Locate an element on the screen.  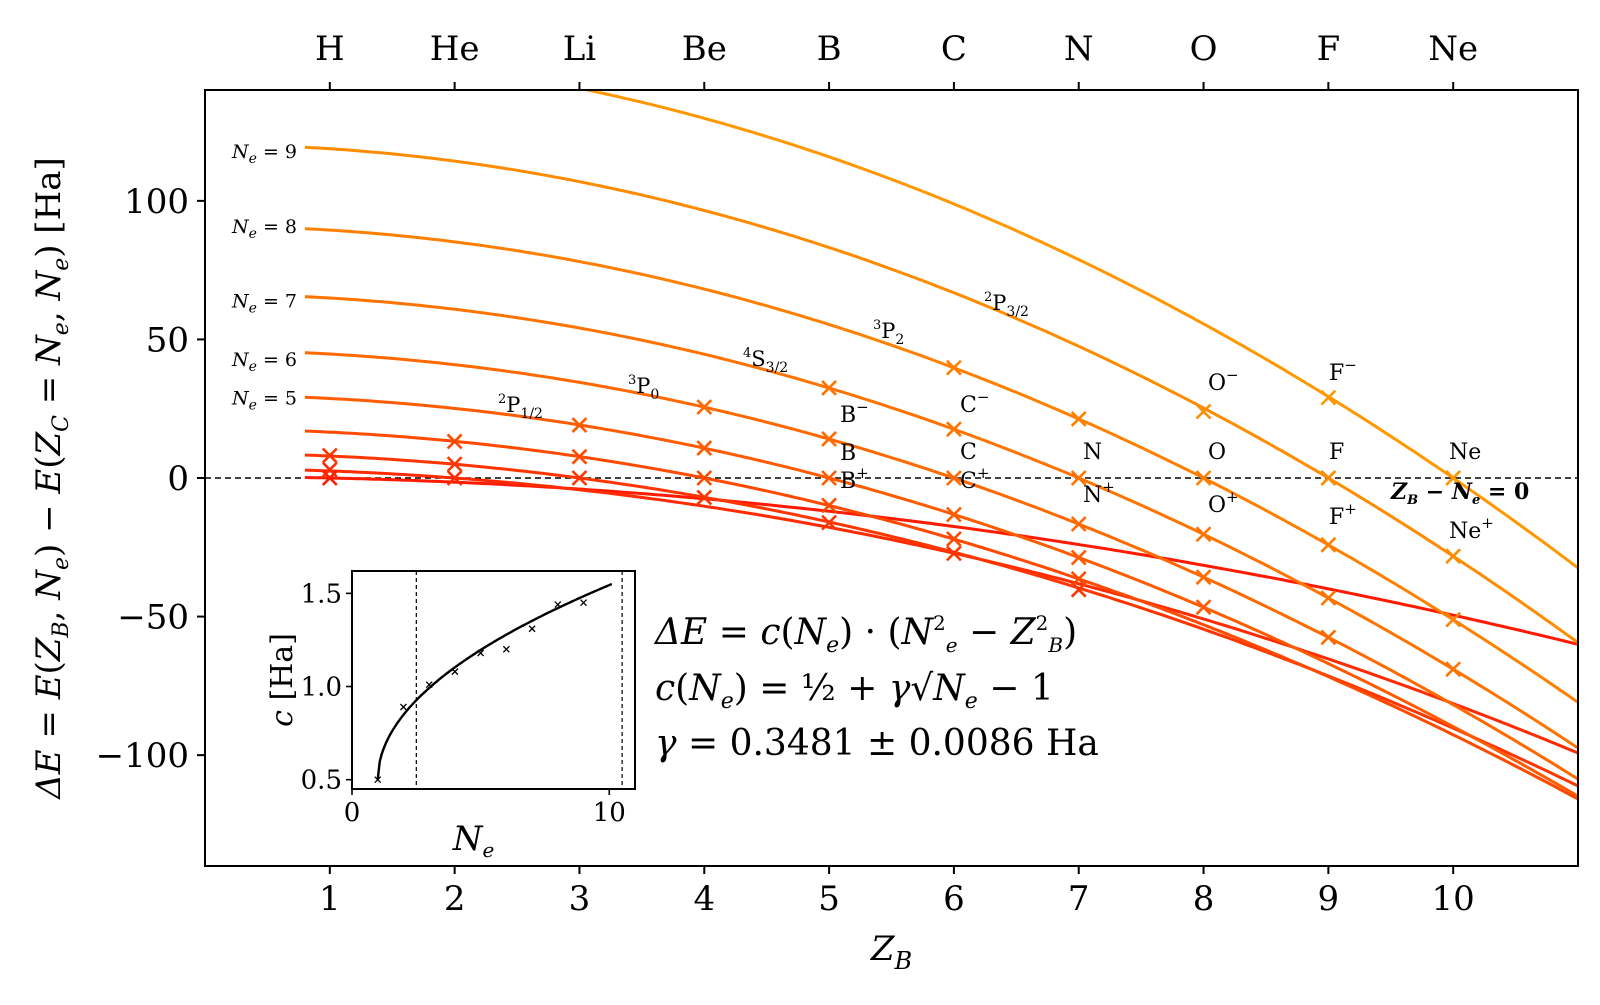
y-tick-label: −100 is located at coordinates (142, 756).